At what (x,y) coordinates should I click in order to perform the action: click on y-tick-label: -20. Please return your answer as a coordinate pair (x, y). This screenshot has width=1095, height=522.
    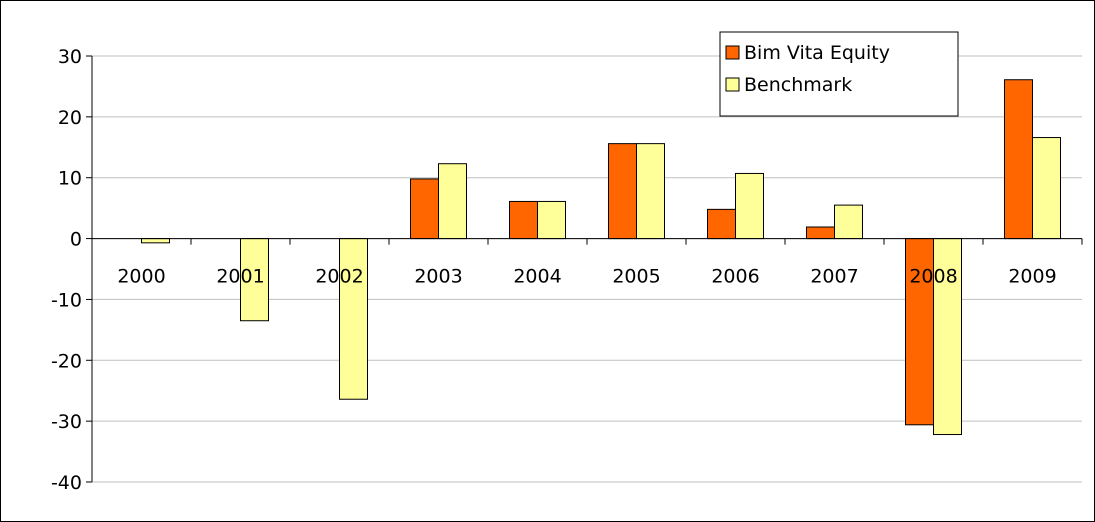
    Looking at the image, I should click on (66, 361).